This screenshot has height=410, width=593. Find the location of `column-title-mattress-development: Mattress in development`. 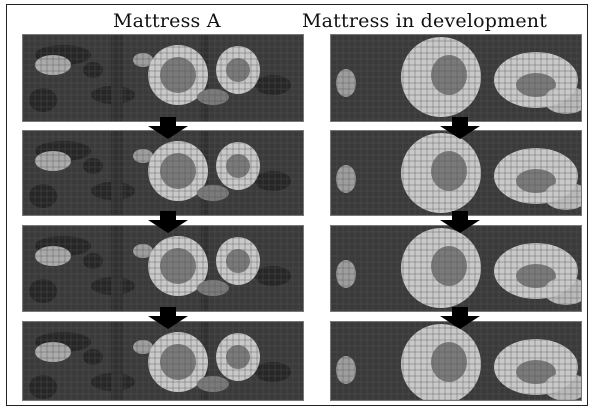

column-title-mattress-development: Mattress in development is located at coordinates (425, 21).